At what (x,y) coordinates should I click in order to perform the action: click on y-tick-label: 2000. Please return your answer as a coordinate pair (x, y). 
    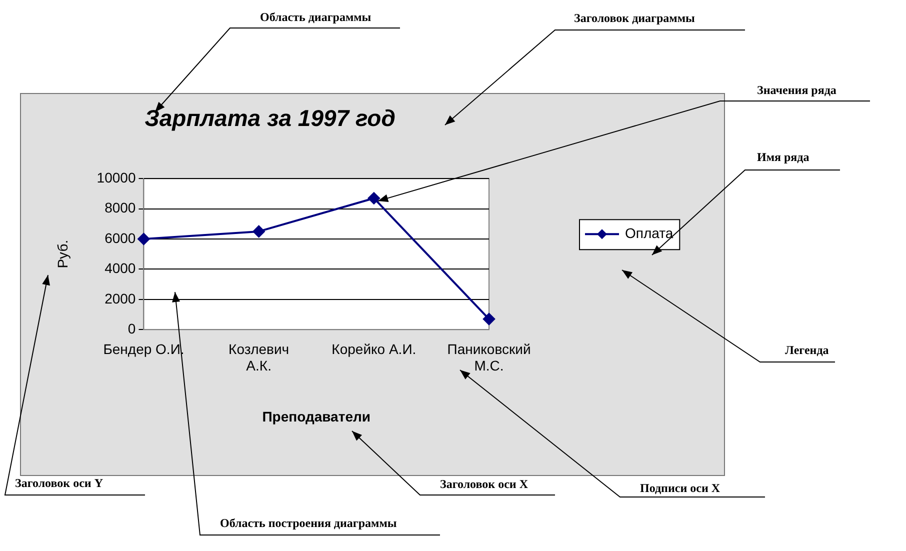
    Looking at the image, I should click on (120, 298).